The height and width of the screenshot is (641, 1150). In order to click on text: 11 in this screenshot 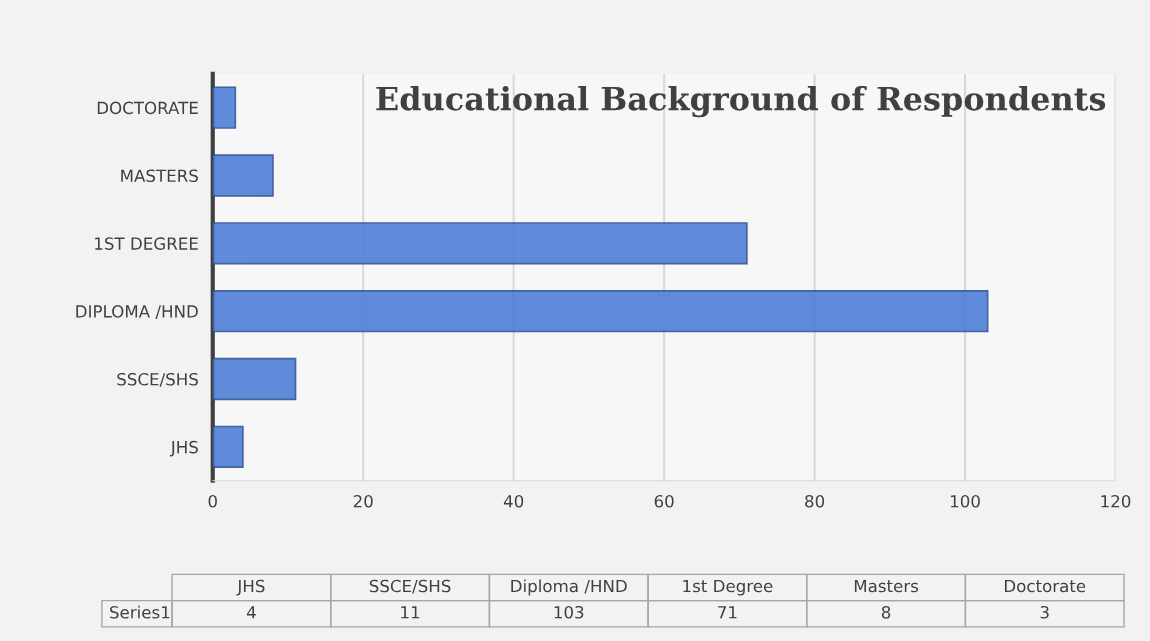, I will do `click(410, 612)`.